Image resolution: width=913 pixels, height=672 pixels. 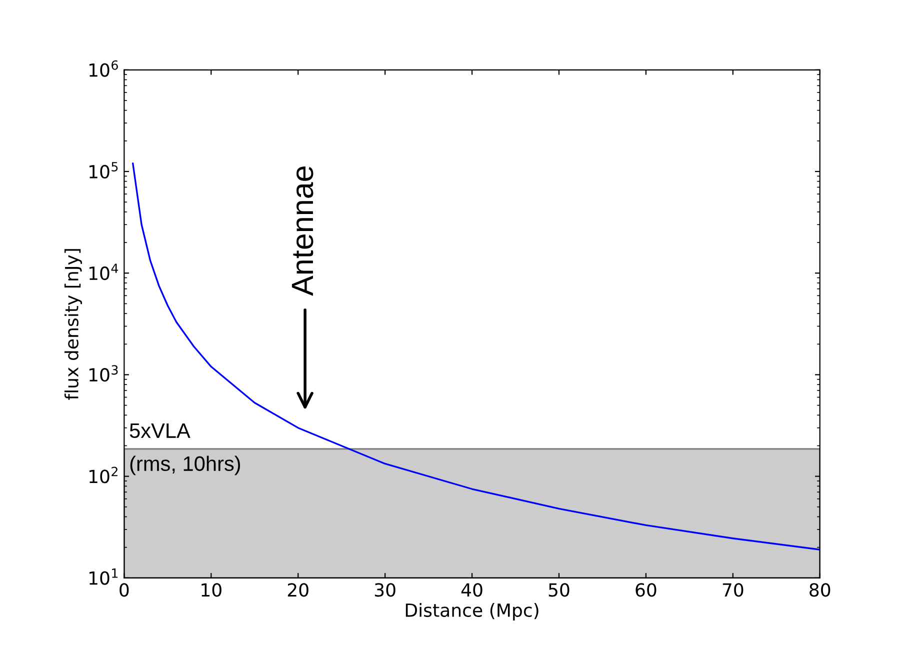 I want to click on x-tick-label: 0, so click(x=124, y=590).